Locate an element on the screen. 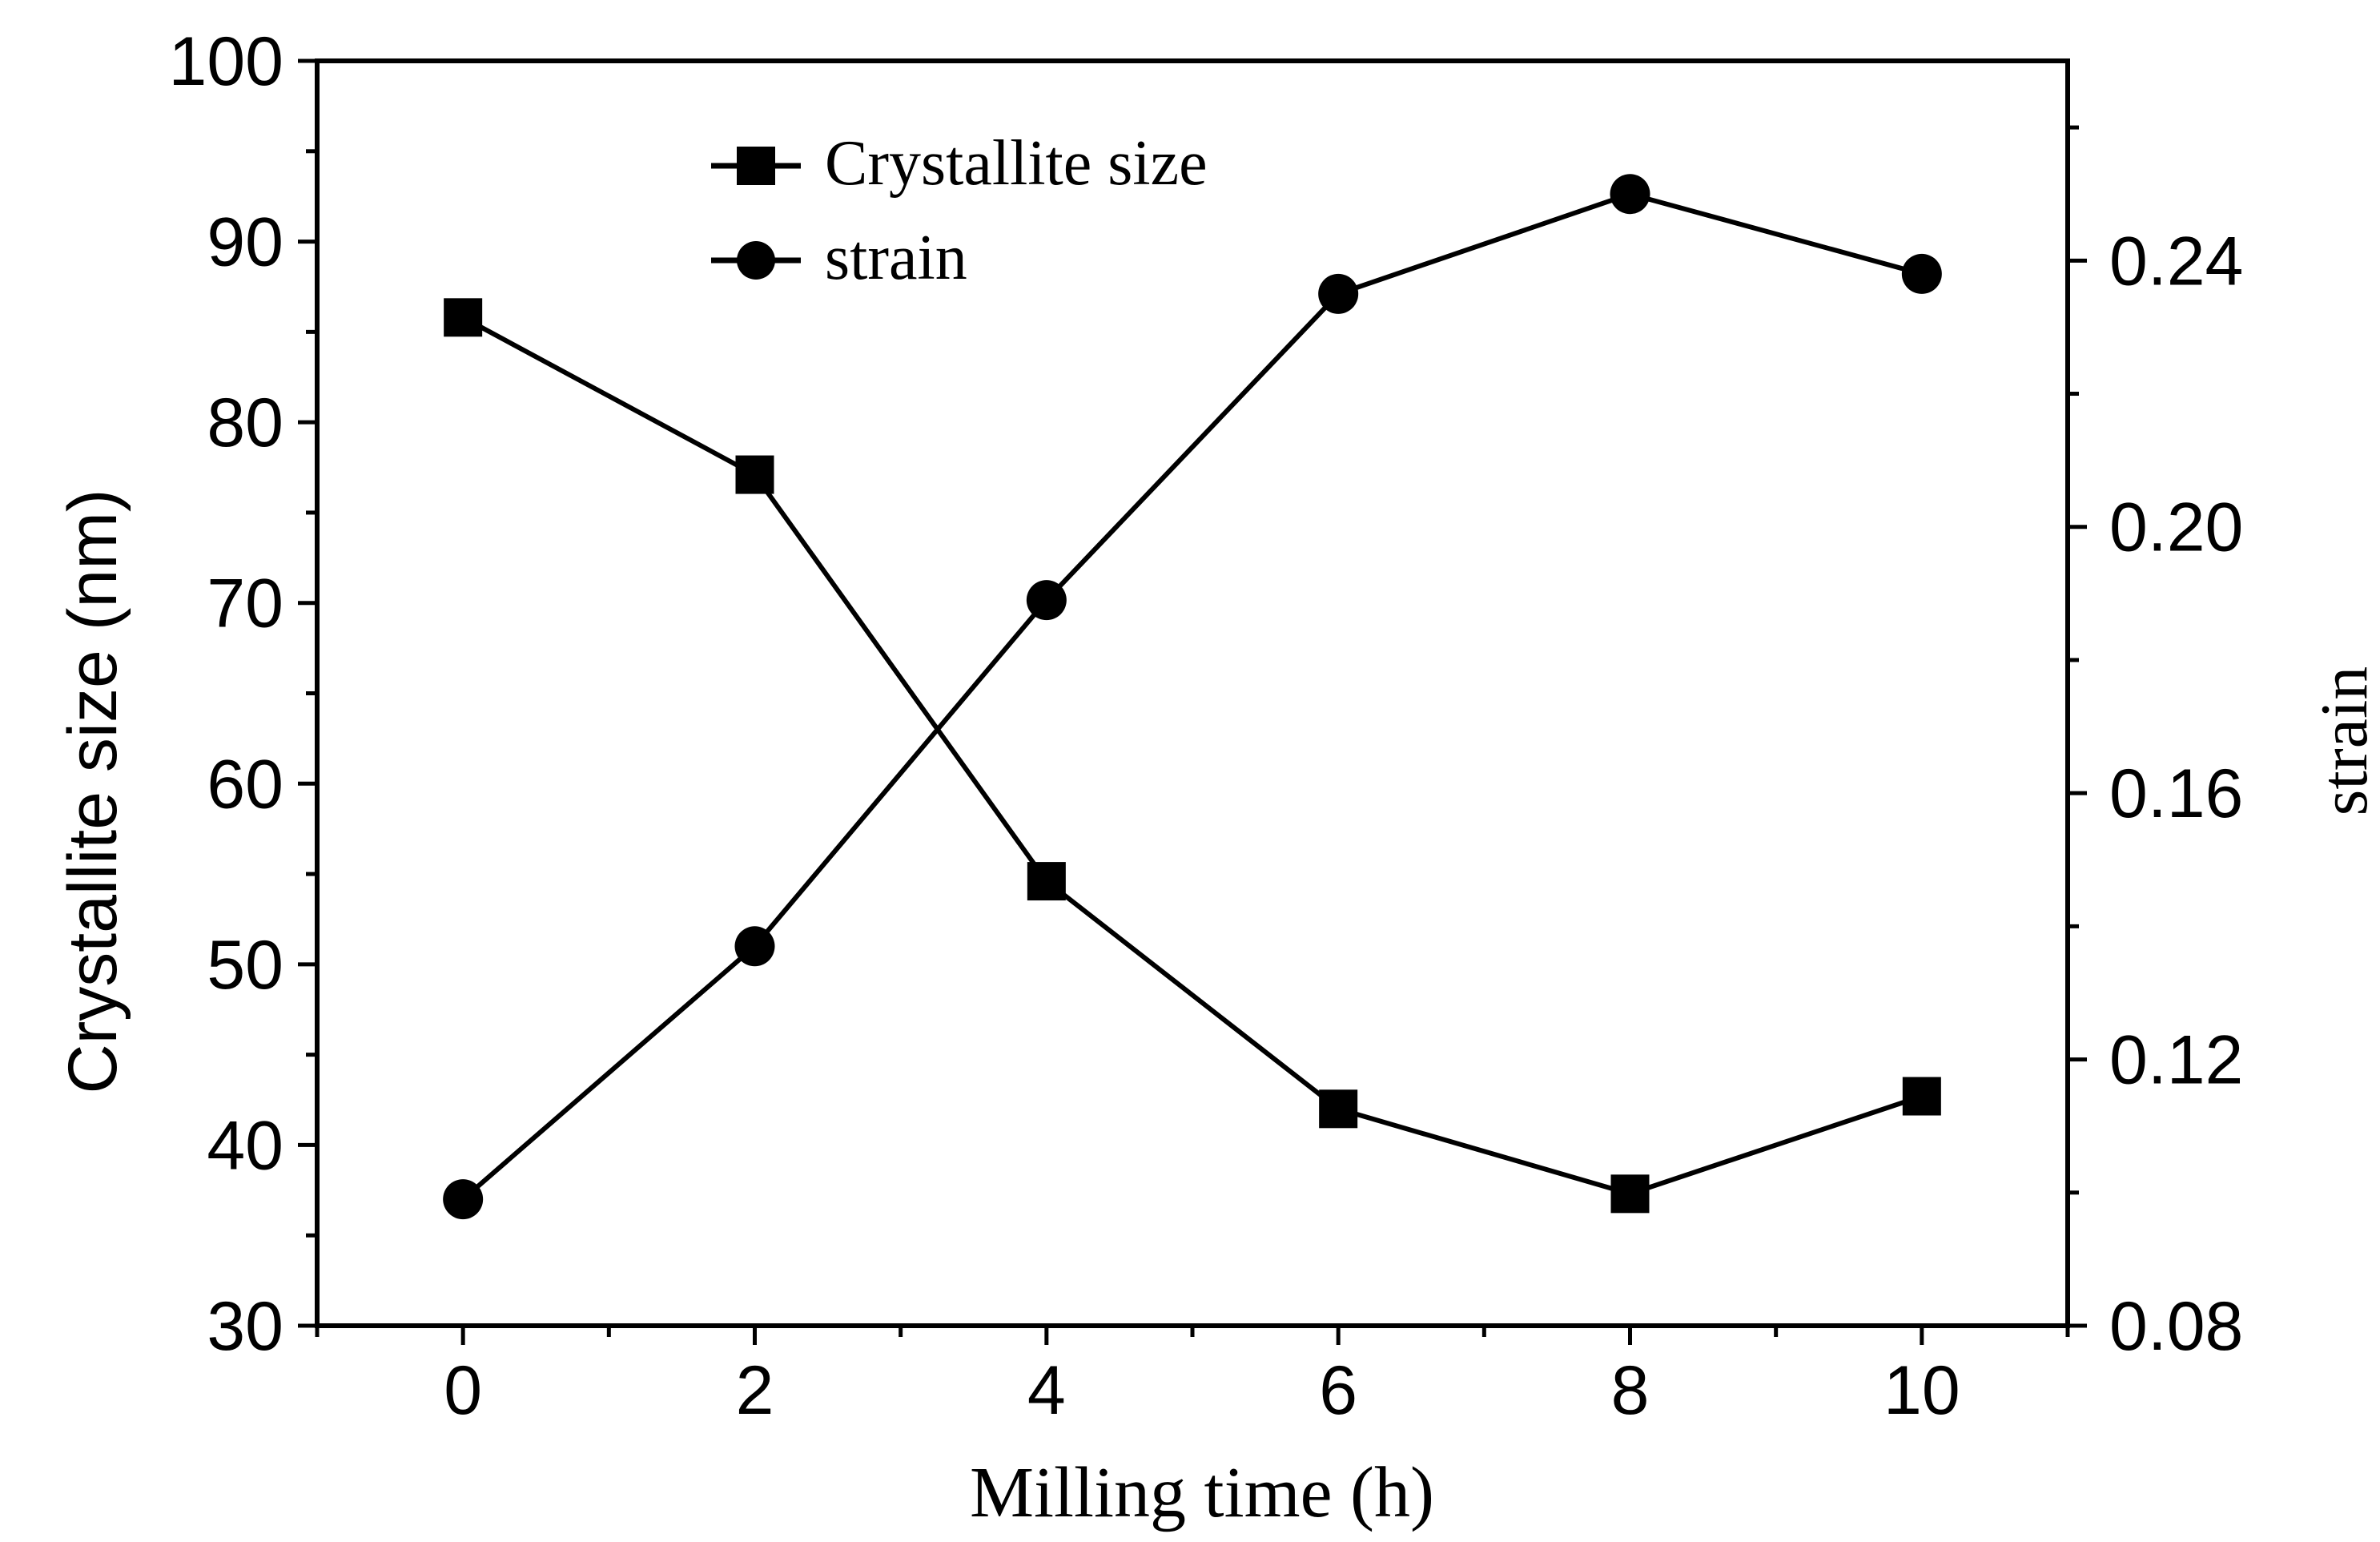 The width and height of the screenshot is (2380, 1542). left-y-tick-label: 100 is located at coordinates (226, 61).